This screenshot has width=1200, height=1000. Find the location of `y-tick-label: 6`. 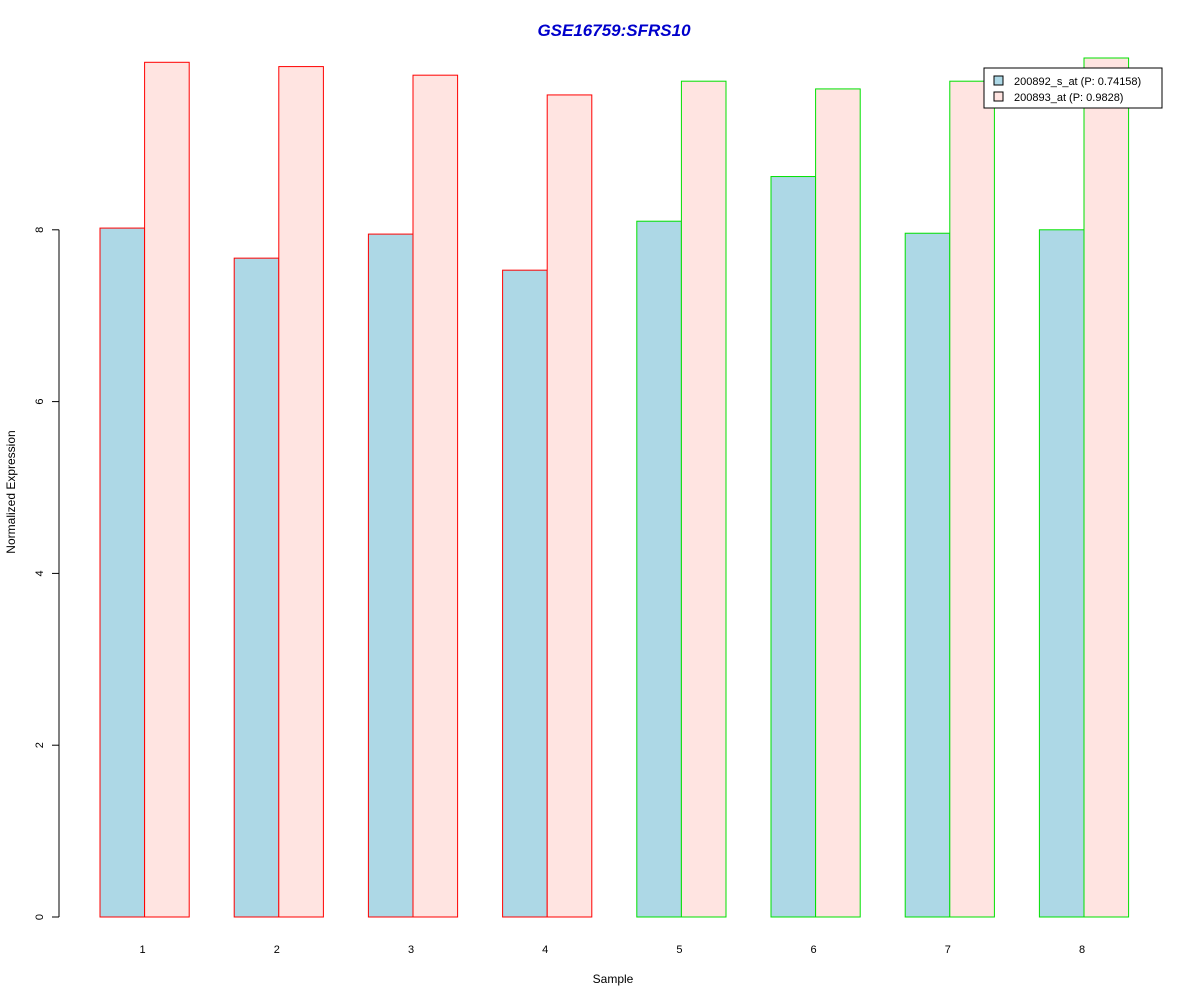

y-tick-label: 6 is located at coordinates (40, 402).